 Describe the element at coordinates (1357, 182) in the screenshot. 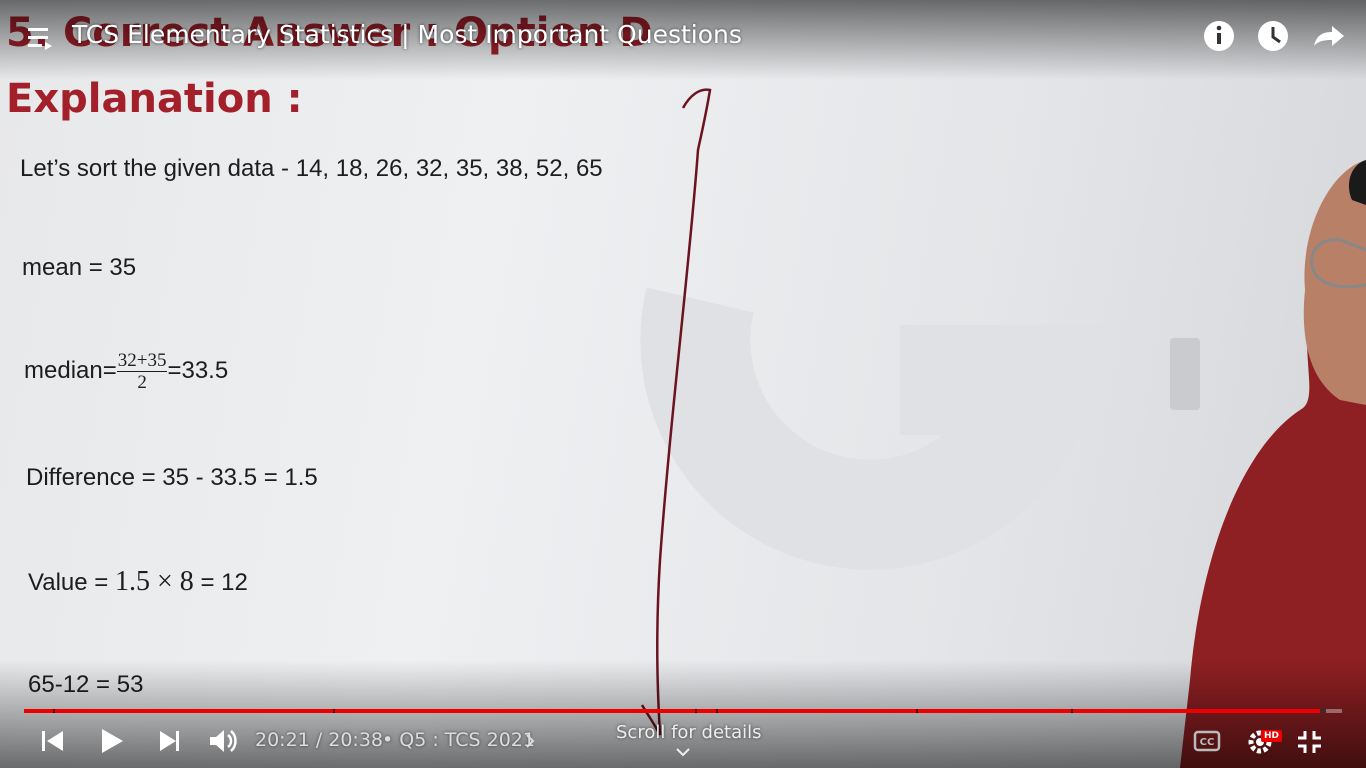

I see `presenter-hair` at that location.